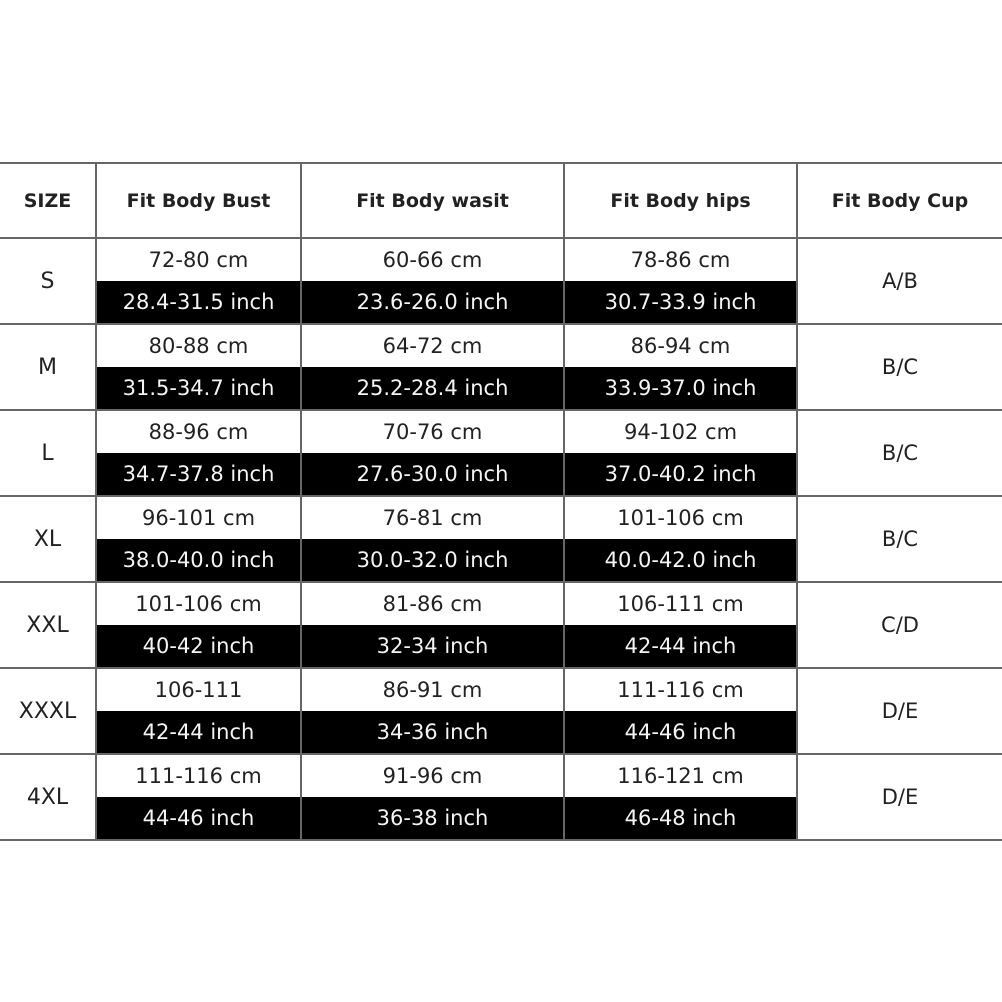  What do you see at coordinates (198, 604) in the screenshot?
I see `bust-cm: 101-106 cm` at bounding box center [198, 604].